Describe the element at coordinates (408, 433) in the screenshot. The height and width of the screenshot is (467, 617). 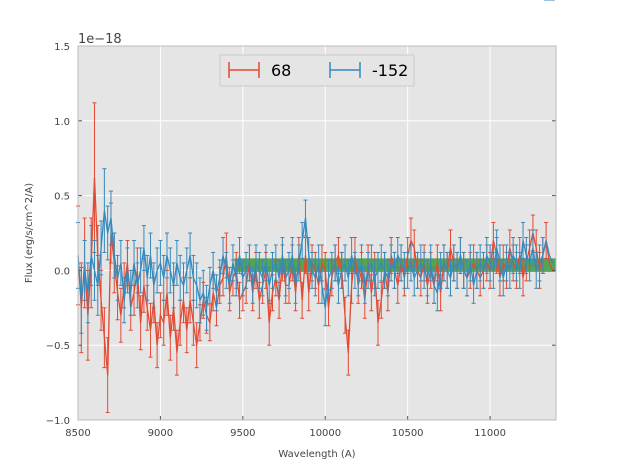
I see `x-tick-label: 10500` at that location.